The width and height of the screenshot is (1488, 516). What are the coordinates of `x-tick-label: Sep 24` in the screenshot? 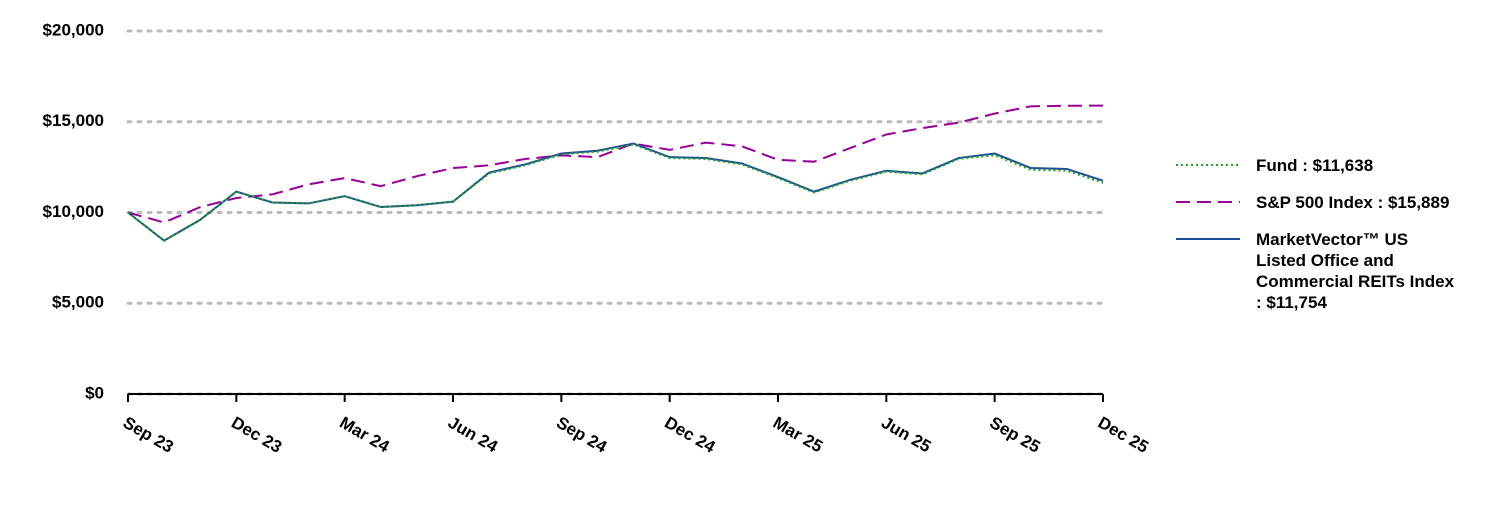 It's located at (581, 435).